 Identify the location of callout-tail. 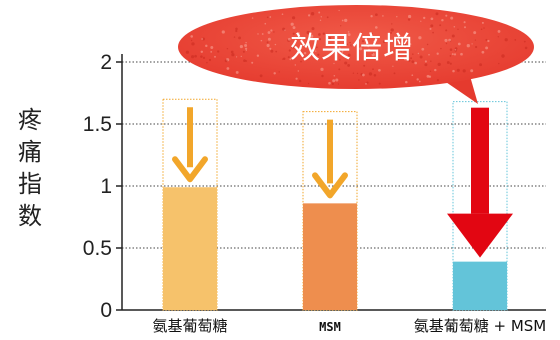
(459, 90).